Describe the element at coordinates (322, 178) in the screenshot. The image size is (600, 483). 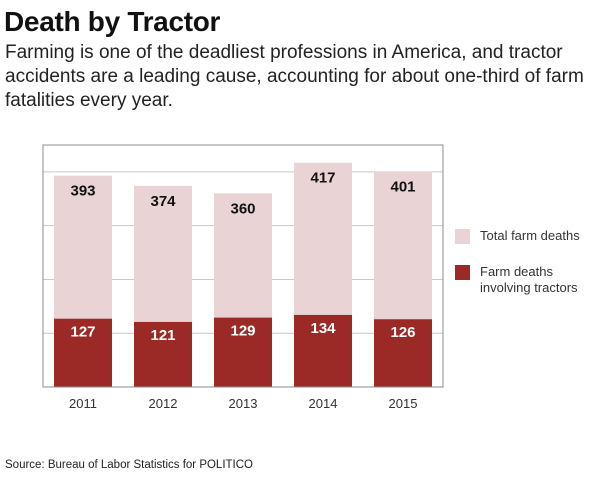
I see `data-label-total: 417` at that location.